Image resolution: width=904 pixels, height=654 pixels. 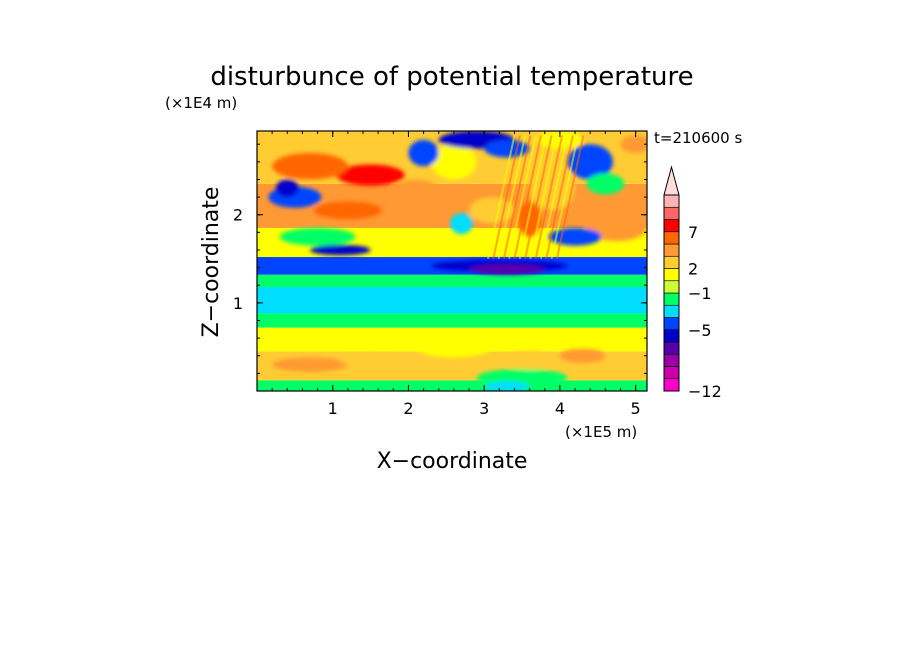 What do you see at coordinates (452, 461) in the screenshot?
I see `x-axis-label: X−coordinate` at bounding box center [452, 461].